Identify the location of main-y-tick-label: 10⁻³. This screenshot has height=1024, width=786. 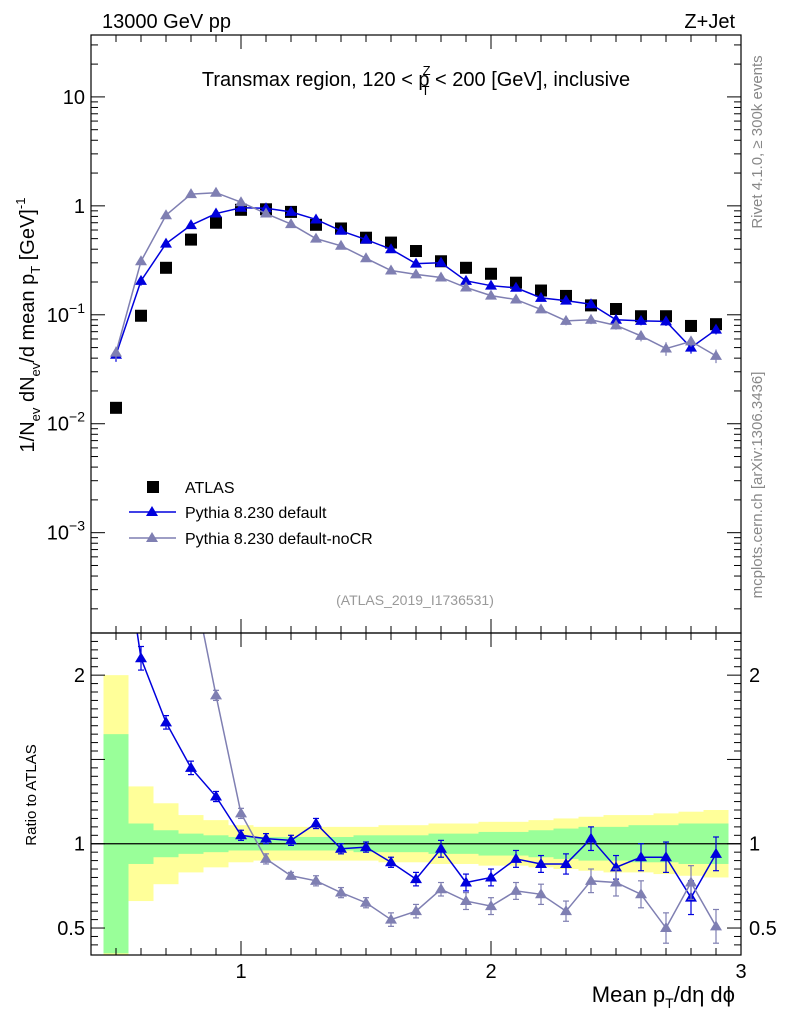
(66, 531).